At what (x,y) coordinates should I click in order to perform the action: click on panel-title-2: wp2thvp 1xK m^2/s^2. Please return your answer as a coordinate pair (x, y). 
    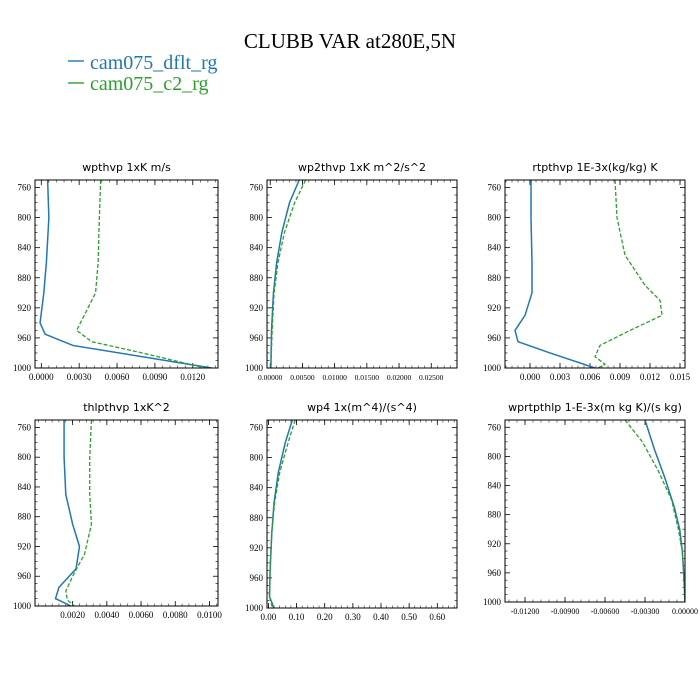
    Looking at the image, I should click on (362, 167).